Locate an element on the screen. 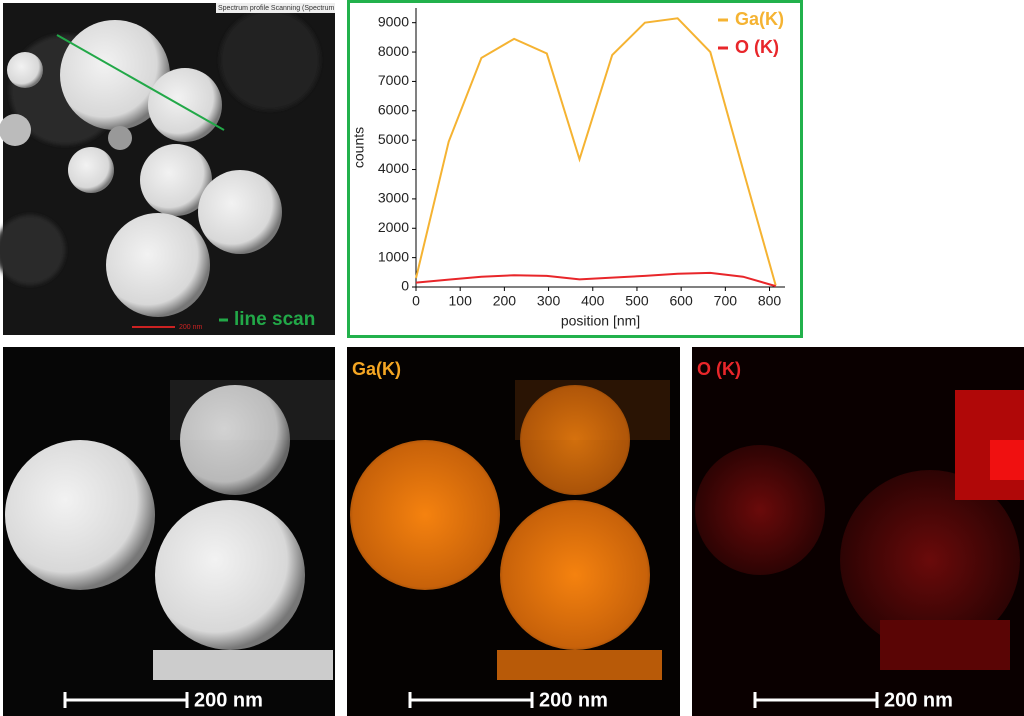  y-tick-label: 8000 is located at coordinates (393, 51).